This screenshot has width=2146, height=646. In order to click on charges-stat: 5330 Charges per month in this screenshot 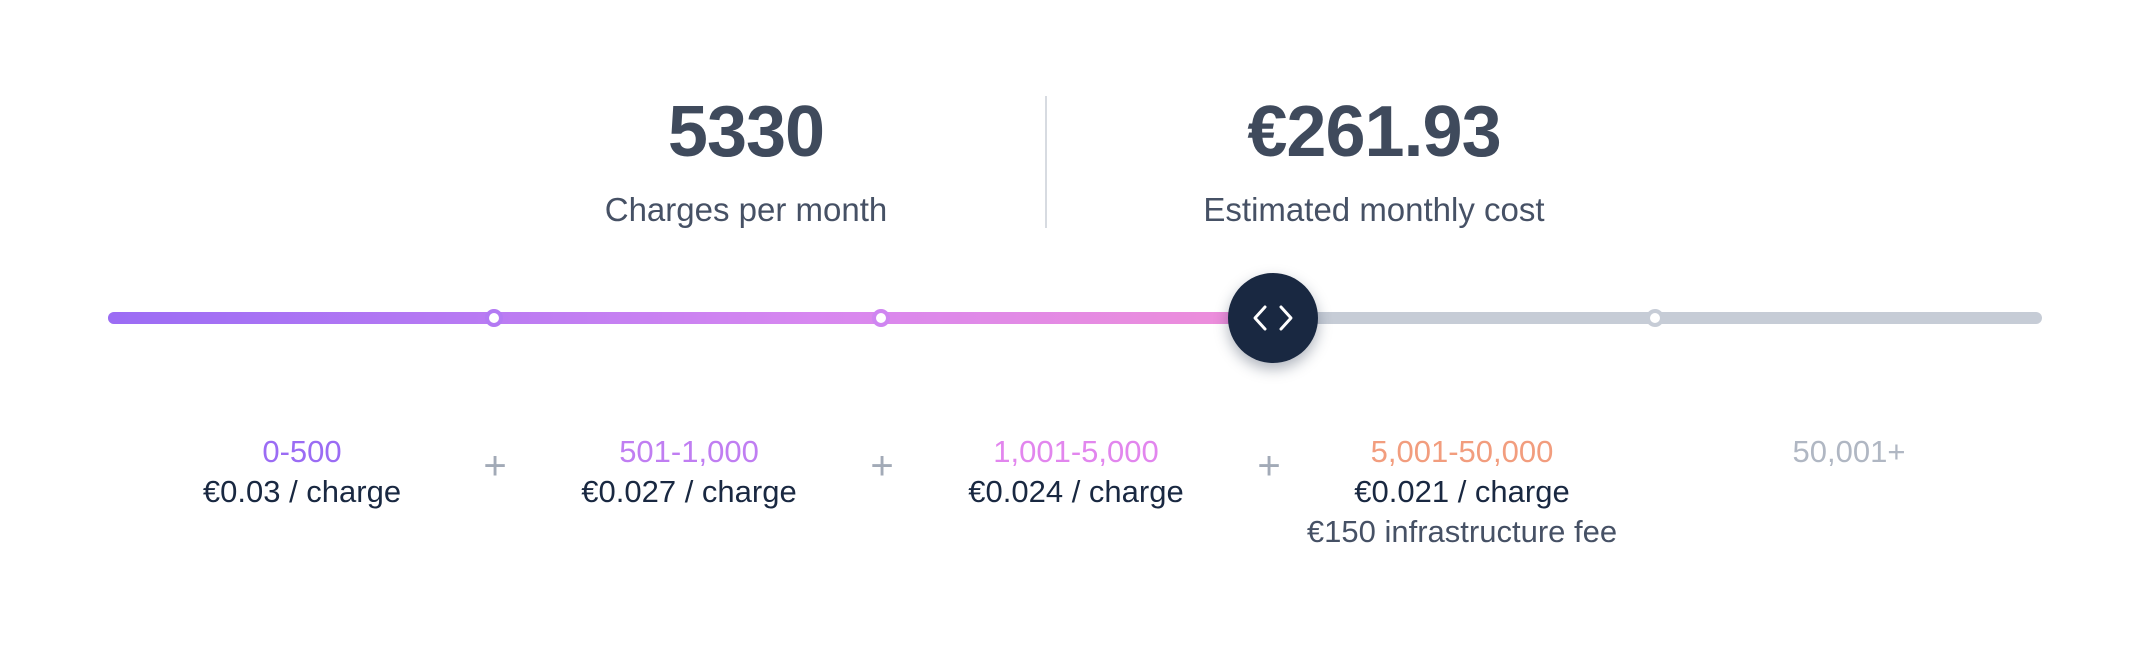, I will do `click(746, 158)`.